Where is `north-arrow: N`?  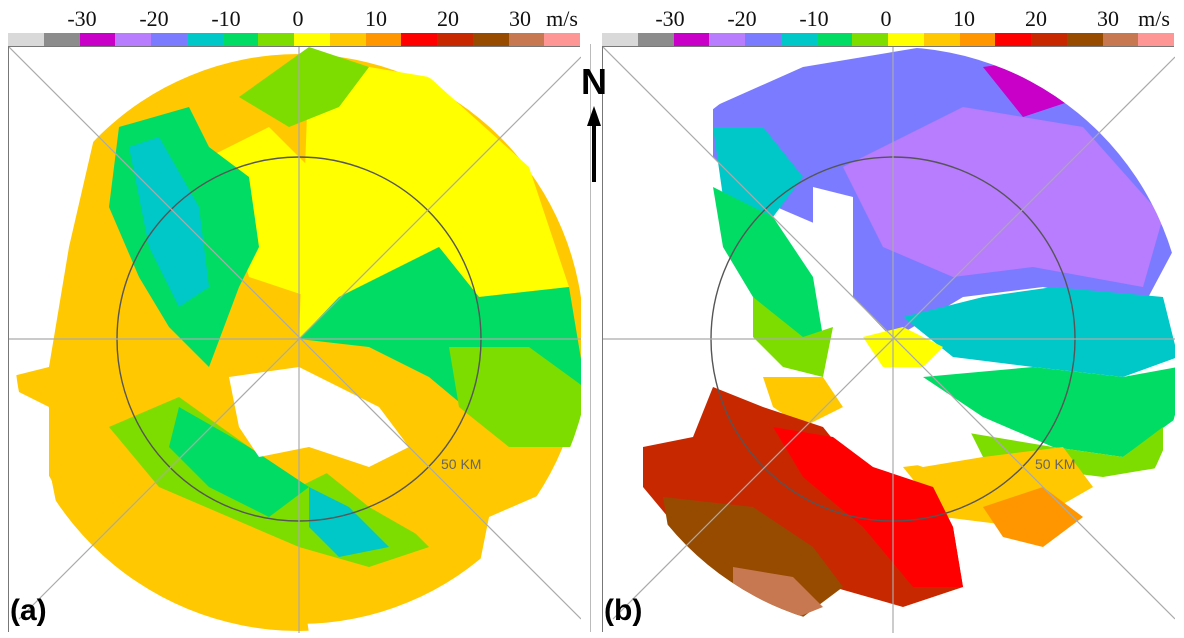 north-arrow: N is located at coordinates (594, 126).